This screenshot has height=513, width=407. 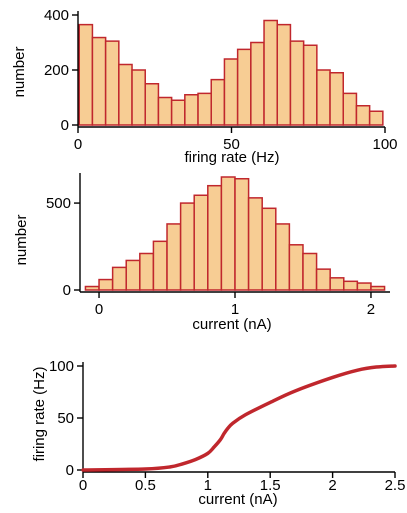 What do you see at coordinates (231, 157) in the screenshot?
I see `firing-rate-histogram-xlabel: firing rate (Hz)` at bounding box center [231, 157].